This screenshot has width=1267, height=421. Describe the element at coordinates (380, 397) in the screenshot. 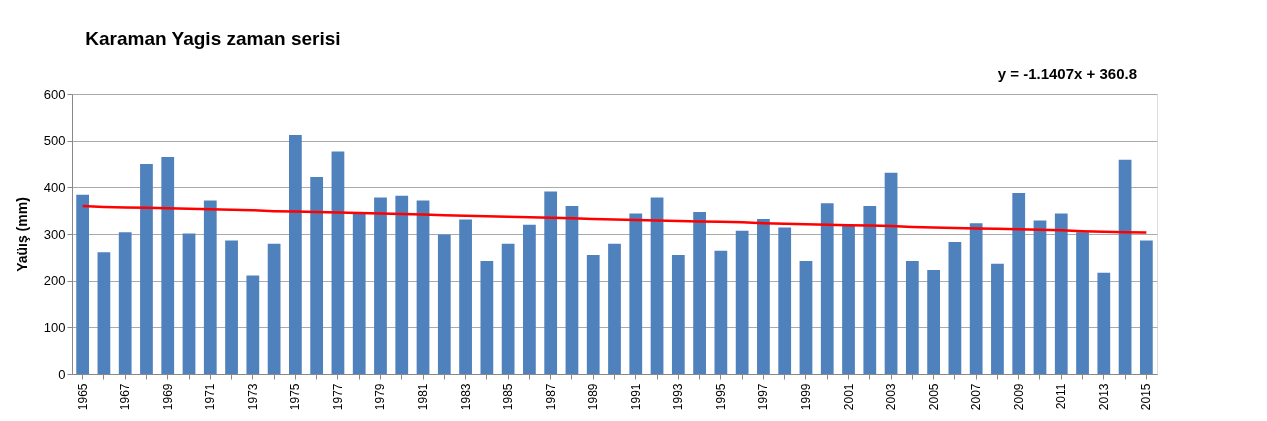

I see `x-tick-label: 1979` at that location.